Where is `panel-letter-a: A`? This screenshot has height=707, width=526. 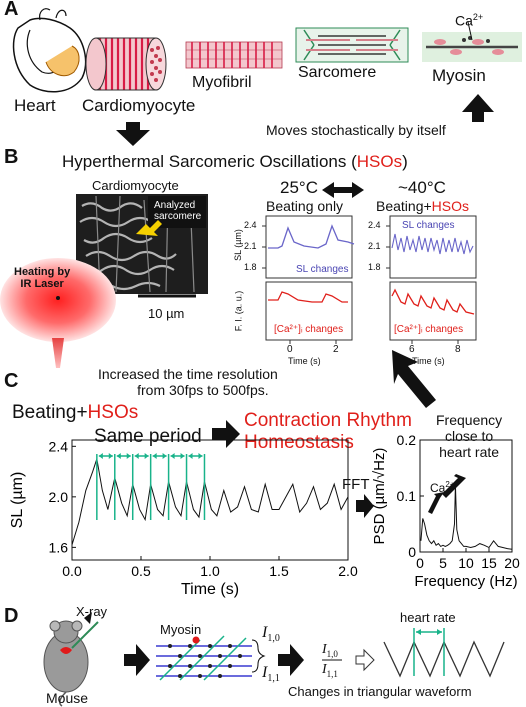 panel-letter-a: A is located at coordinates (11, 10).